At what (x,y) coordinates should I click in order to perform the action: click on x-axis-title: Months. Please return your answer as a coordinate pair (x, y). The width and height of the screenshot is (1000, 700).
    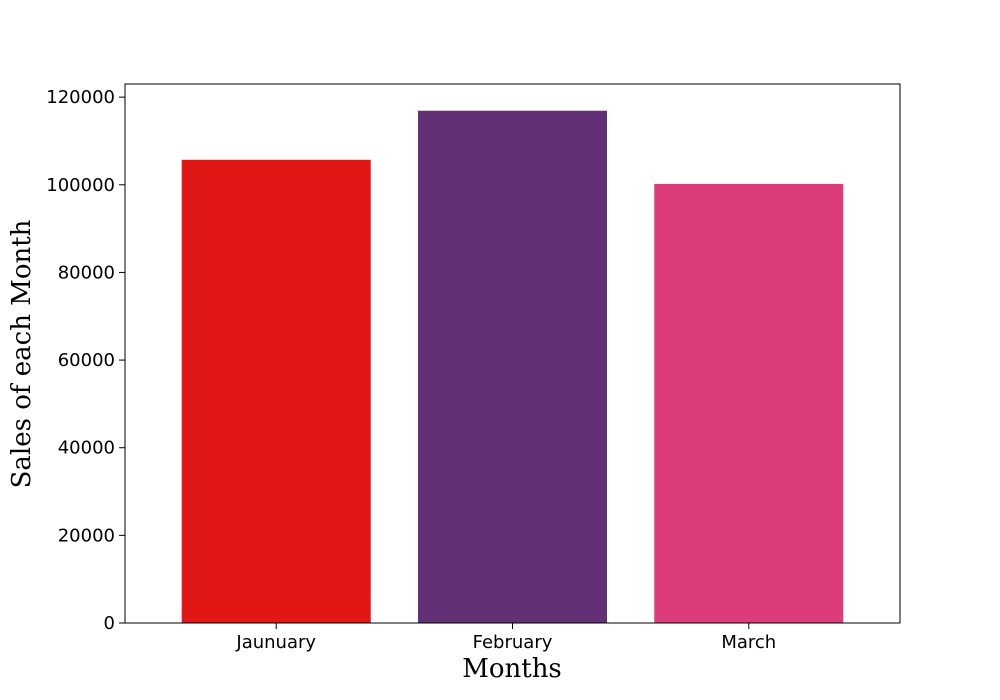
    Looking at the image, I should click on (512, 669).